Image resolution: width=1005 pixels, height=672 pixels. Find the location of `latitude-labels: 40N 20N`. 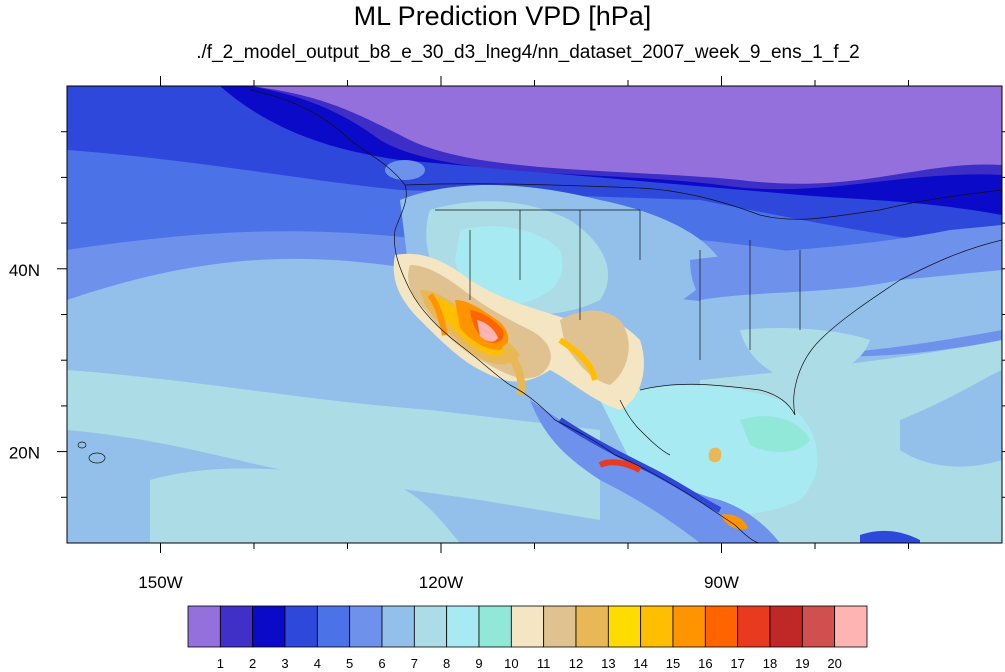

latitude-labels: 40N 20N is located at coordinates (24, 362).